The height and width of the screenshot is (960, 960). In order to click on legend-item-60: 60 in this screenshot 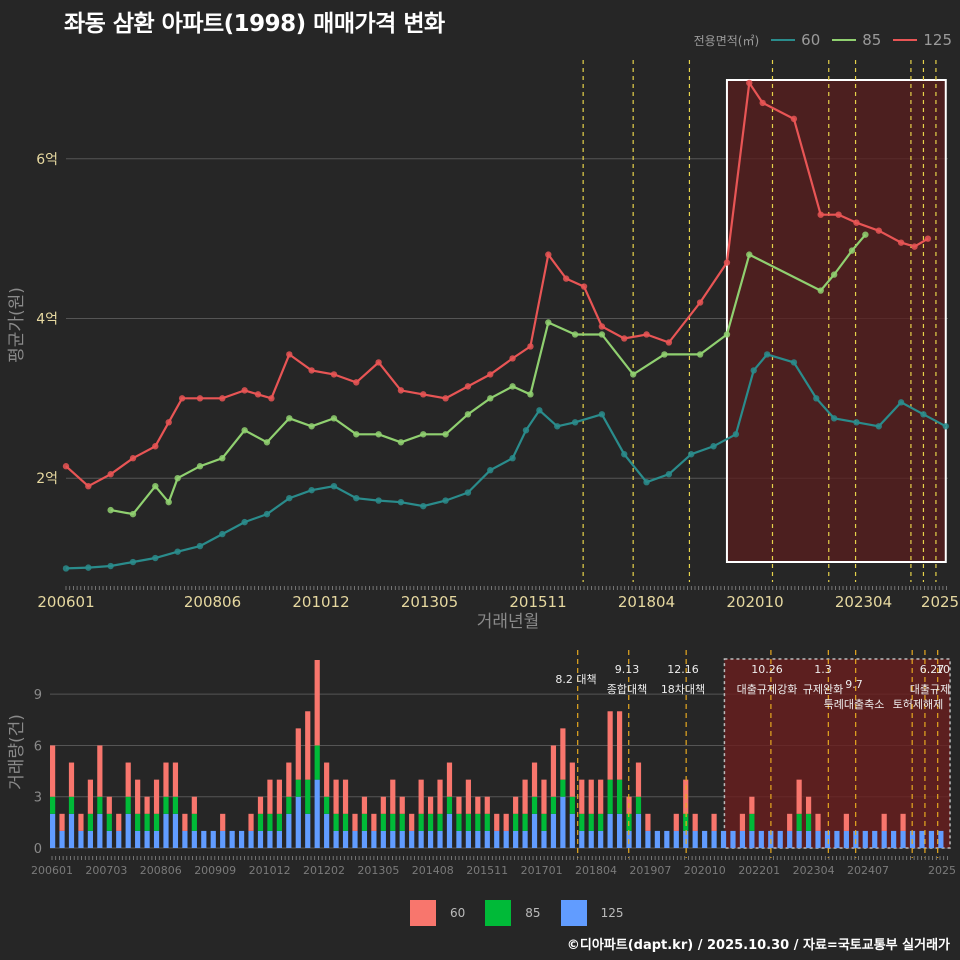, I will do `click(795, 40)`.